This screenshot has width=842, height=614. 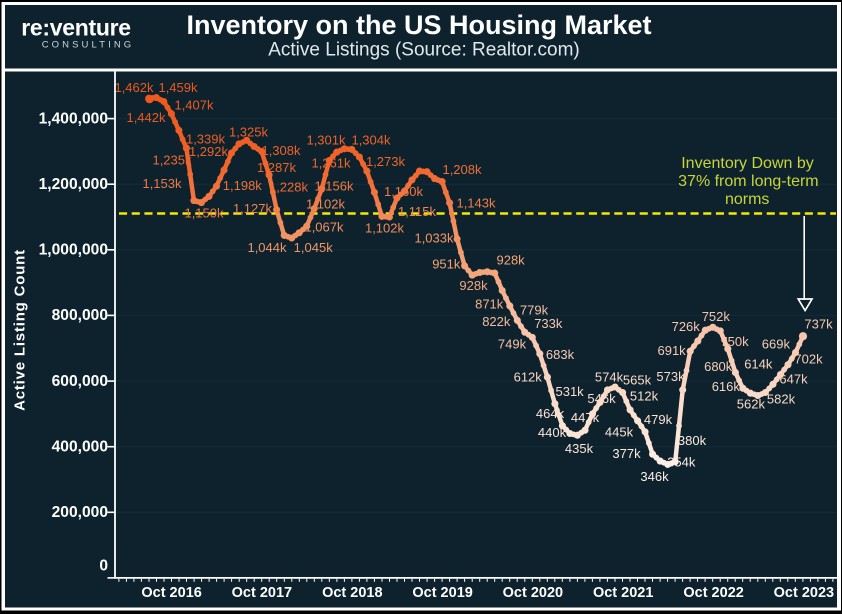 What do you see at coordinates (804, 593) in the screenshot?
I see `svg-text: Oct 2023` at bounding box center [804, 593].